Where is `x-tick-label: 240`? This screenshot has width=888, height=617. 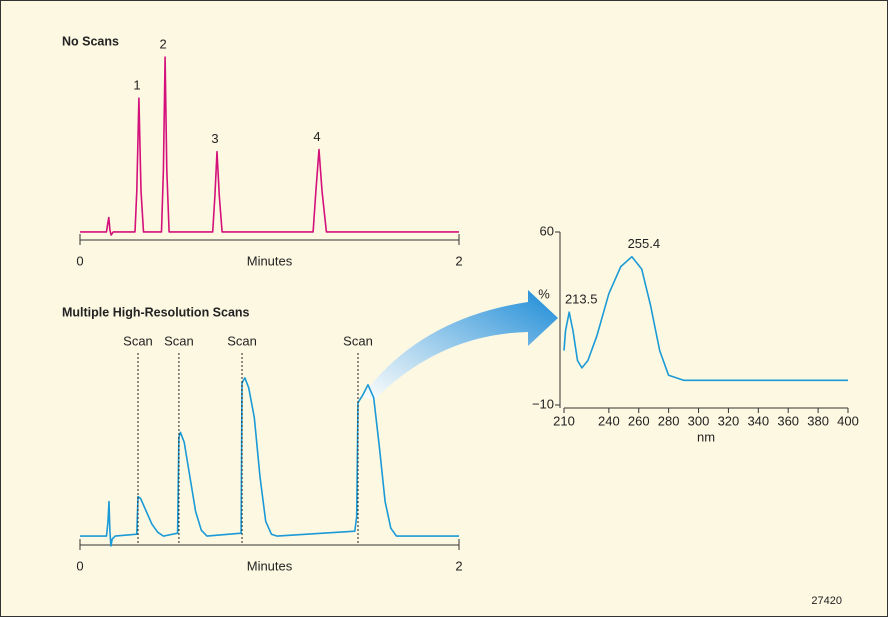 x-tick-label: 240 is located at coordinates (609, 420).